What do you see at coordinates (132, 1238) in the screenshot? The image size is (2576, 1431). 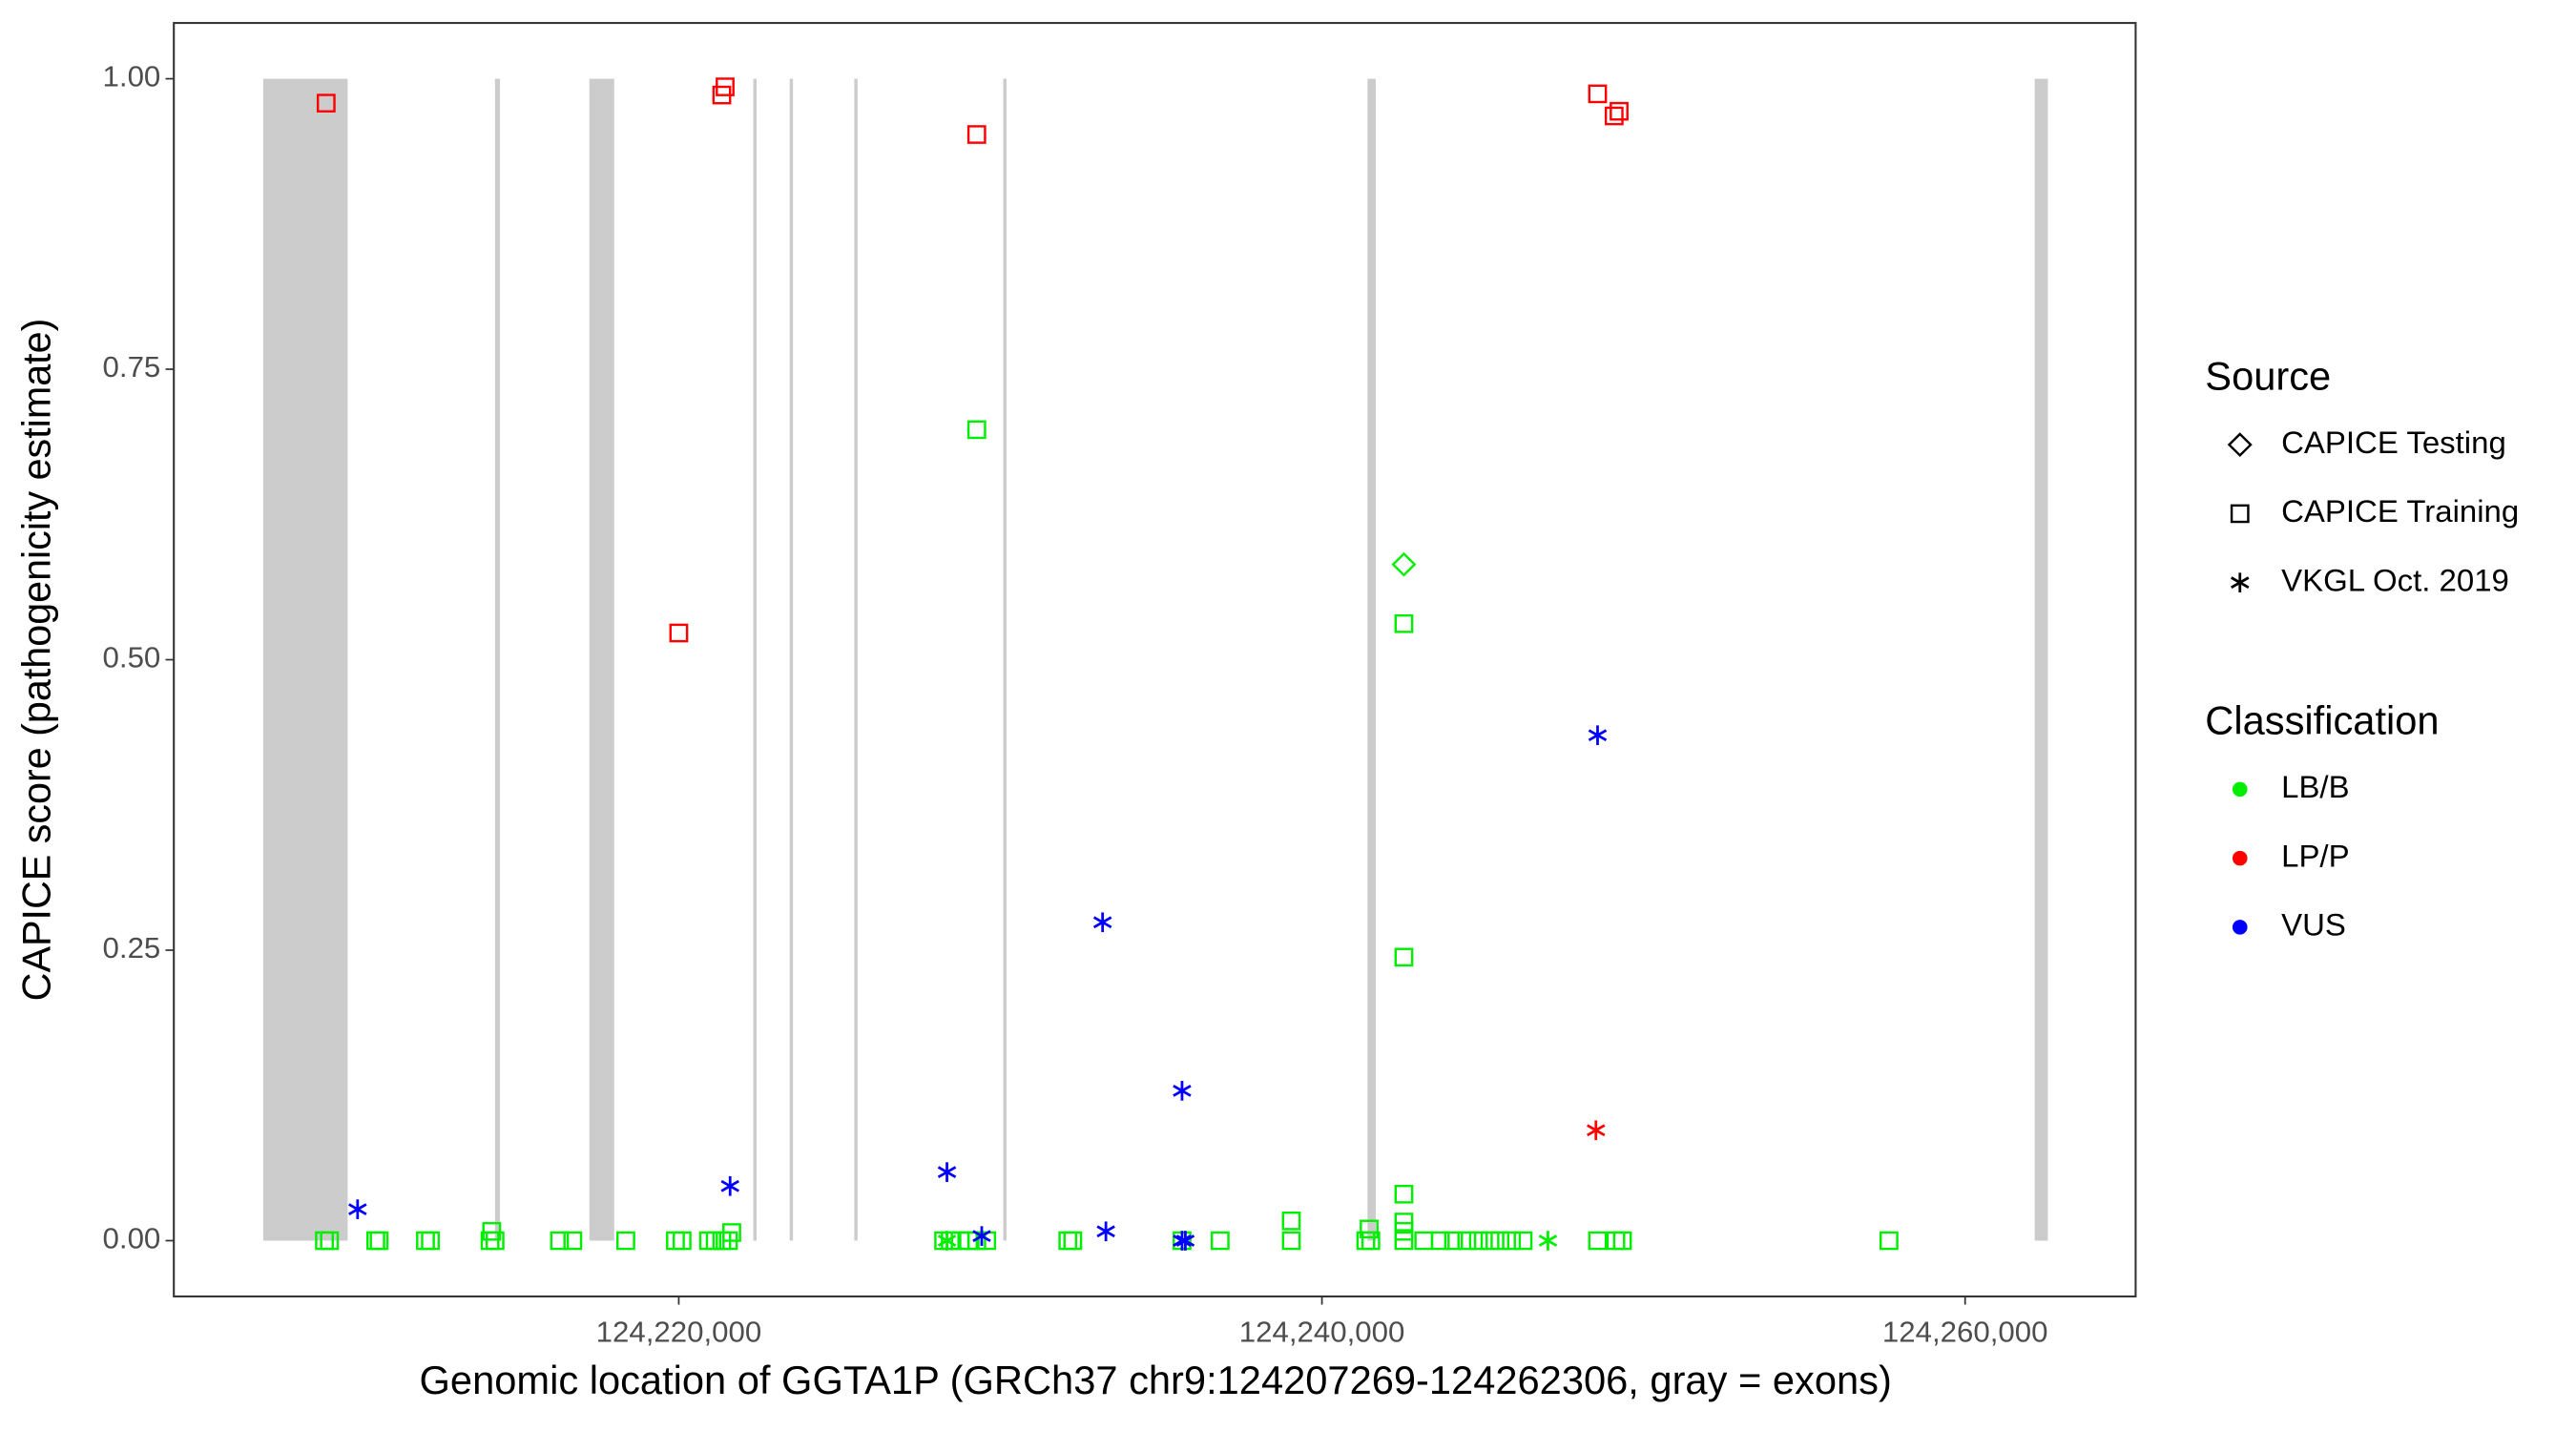 I see `y-tick-label: 0.00` at bounding box center [132, 1238].